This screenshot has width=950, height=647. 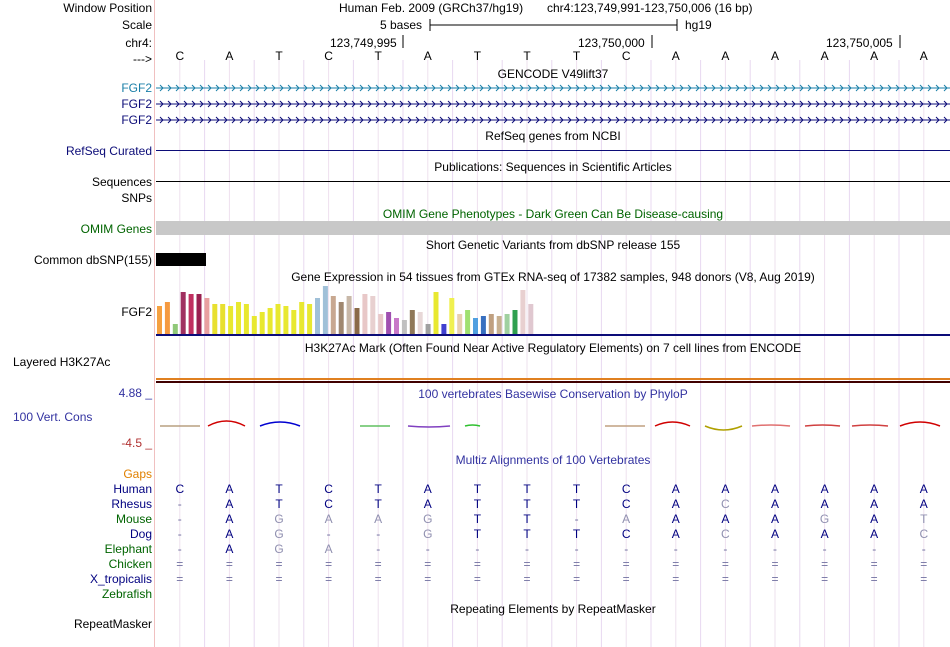 What do you see at coordinates (650, 8) in the screenshot?
I see `position-text: chr4:123,749,991-123,750,006 (16 bp)` at bounding box center [650, 8].